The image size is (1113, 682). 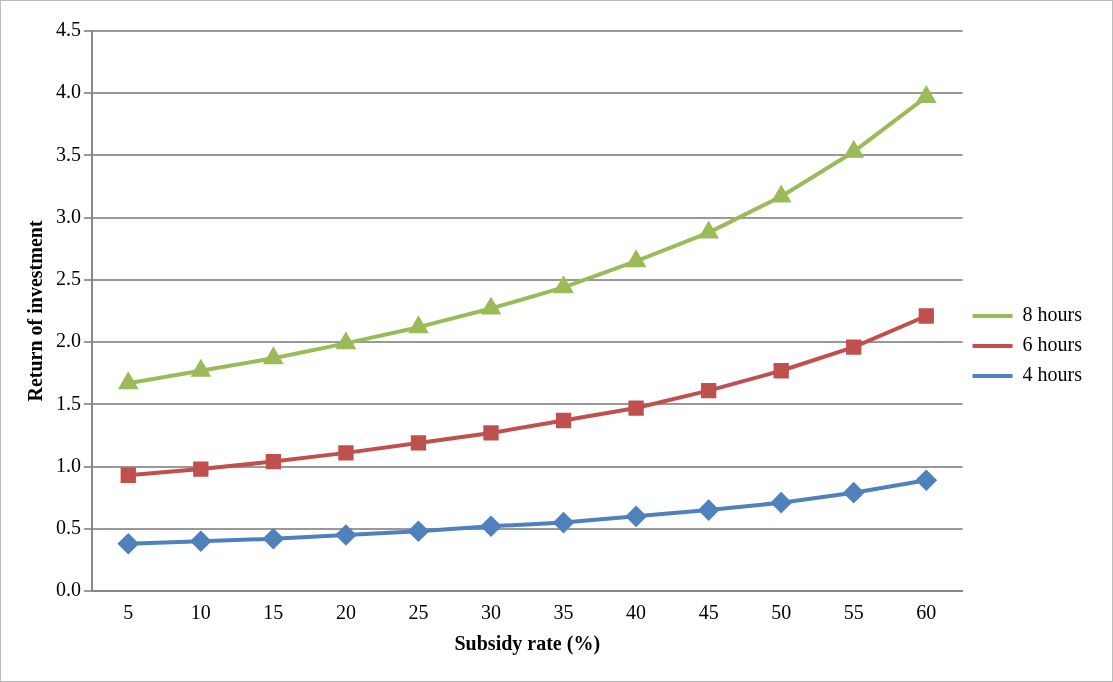 What do you see at coordinates (273, 612) in the screenshot?
I see `x-tick-label: 15` at bounding box center [273, 612].